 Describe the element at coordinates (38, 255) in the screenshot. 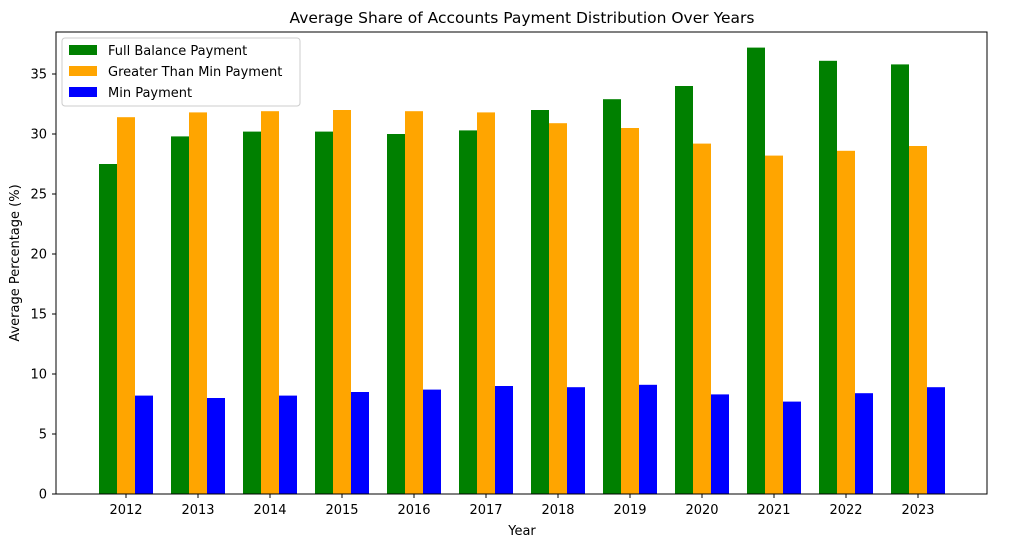

I see `y-tick-label: 20` at that location.